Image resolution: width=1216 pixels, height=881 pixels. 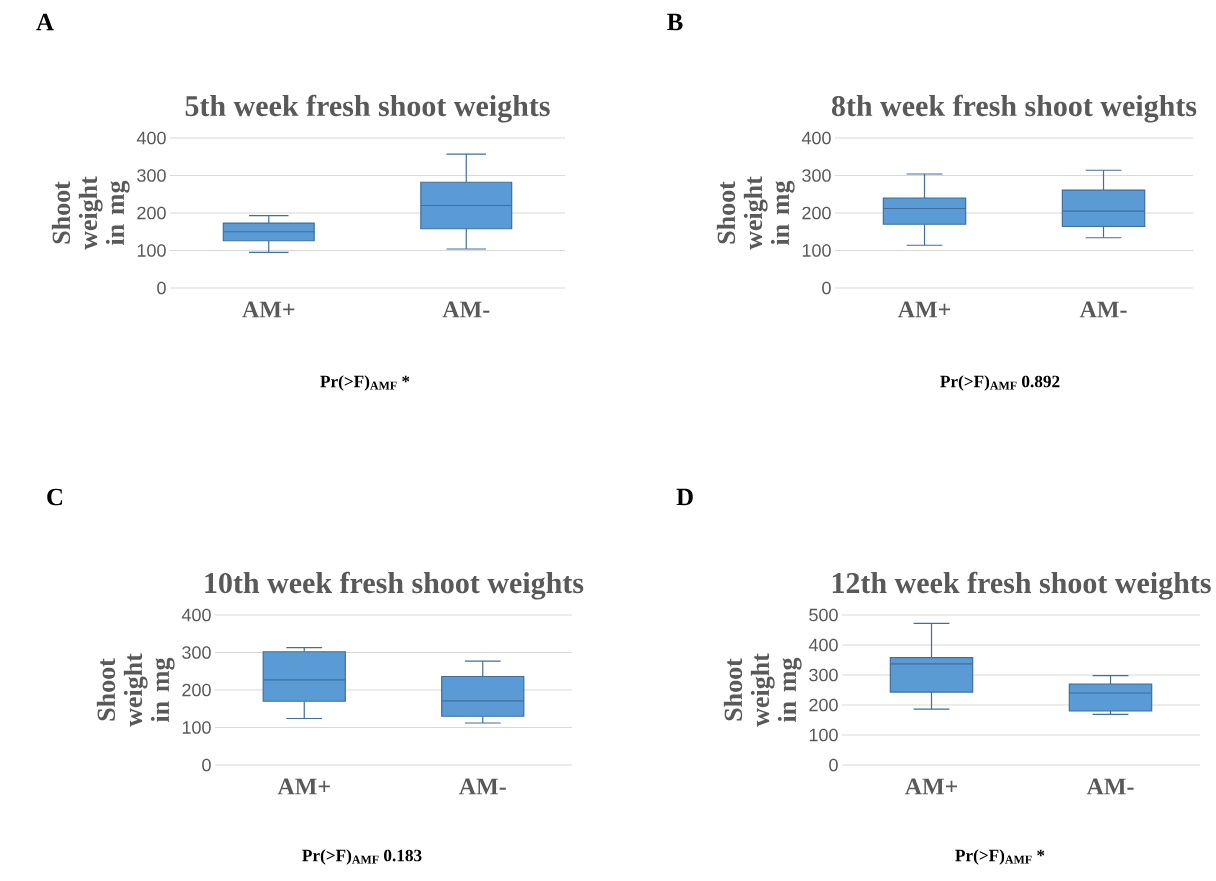 What do you see at coordinates (362, 857) in the screenshot?
I see `text: Pr(>F)$_{AMF}$ 0.183` at bounding box center [362, 857].